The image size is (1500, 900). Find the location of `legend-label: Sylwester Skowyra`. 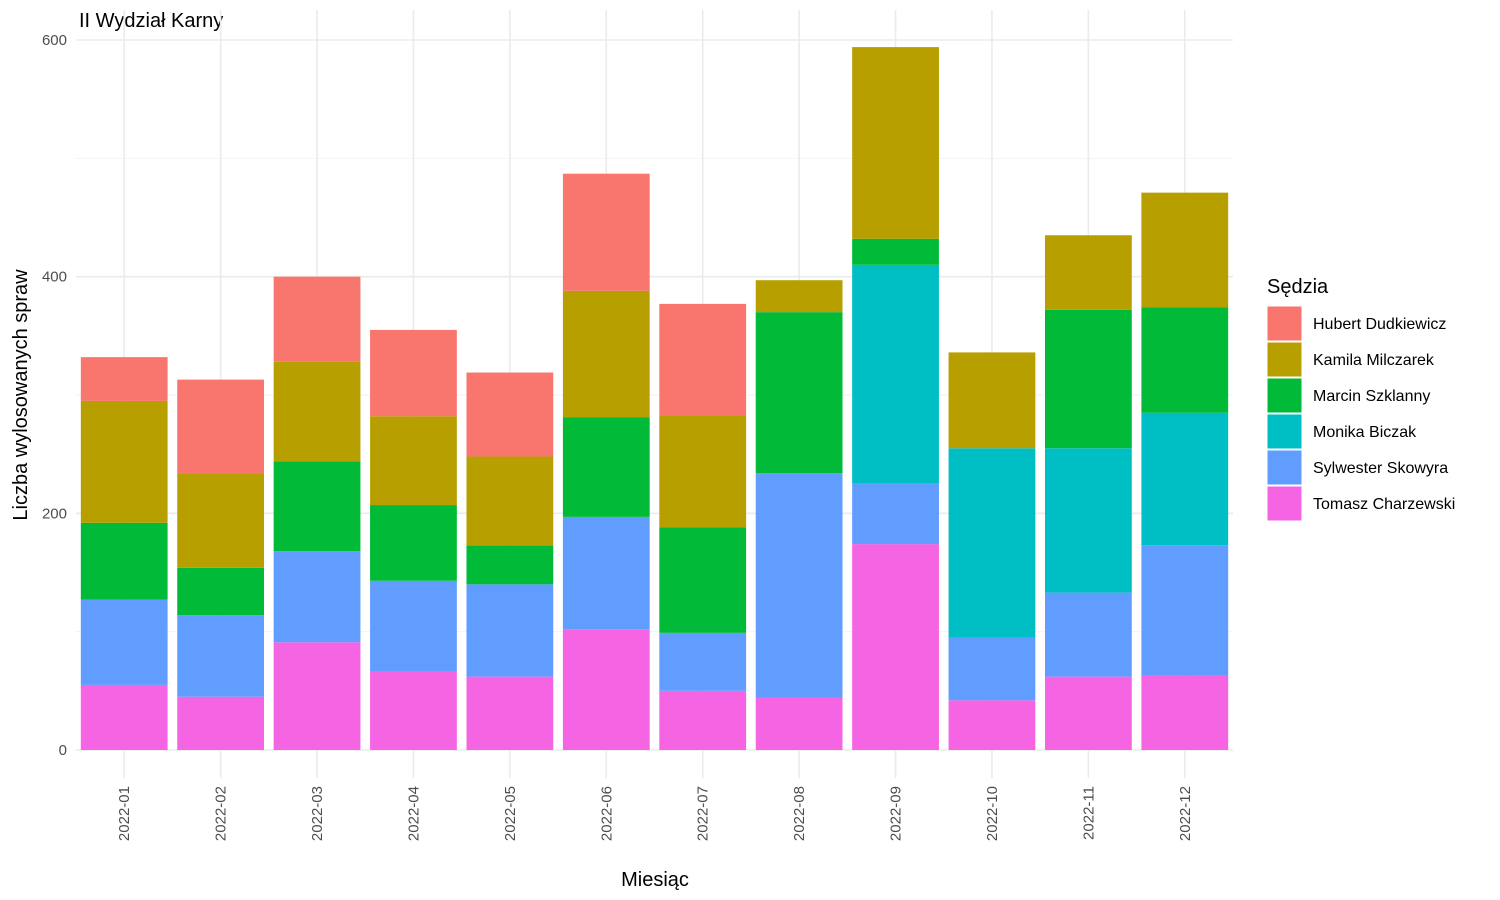

legend-label: Sylwester Skowyra is located at coordinates (1380, 468).